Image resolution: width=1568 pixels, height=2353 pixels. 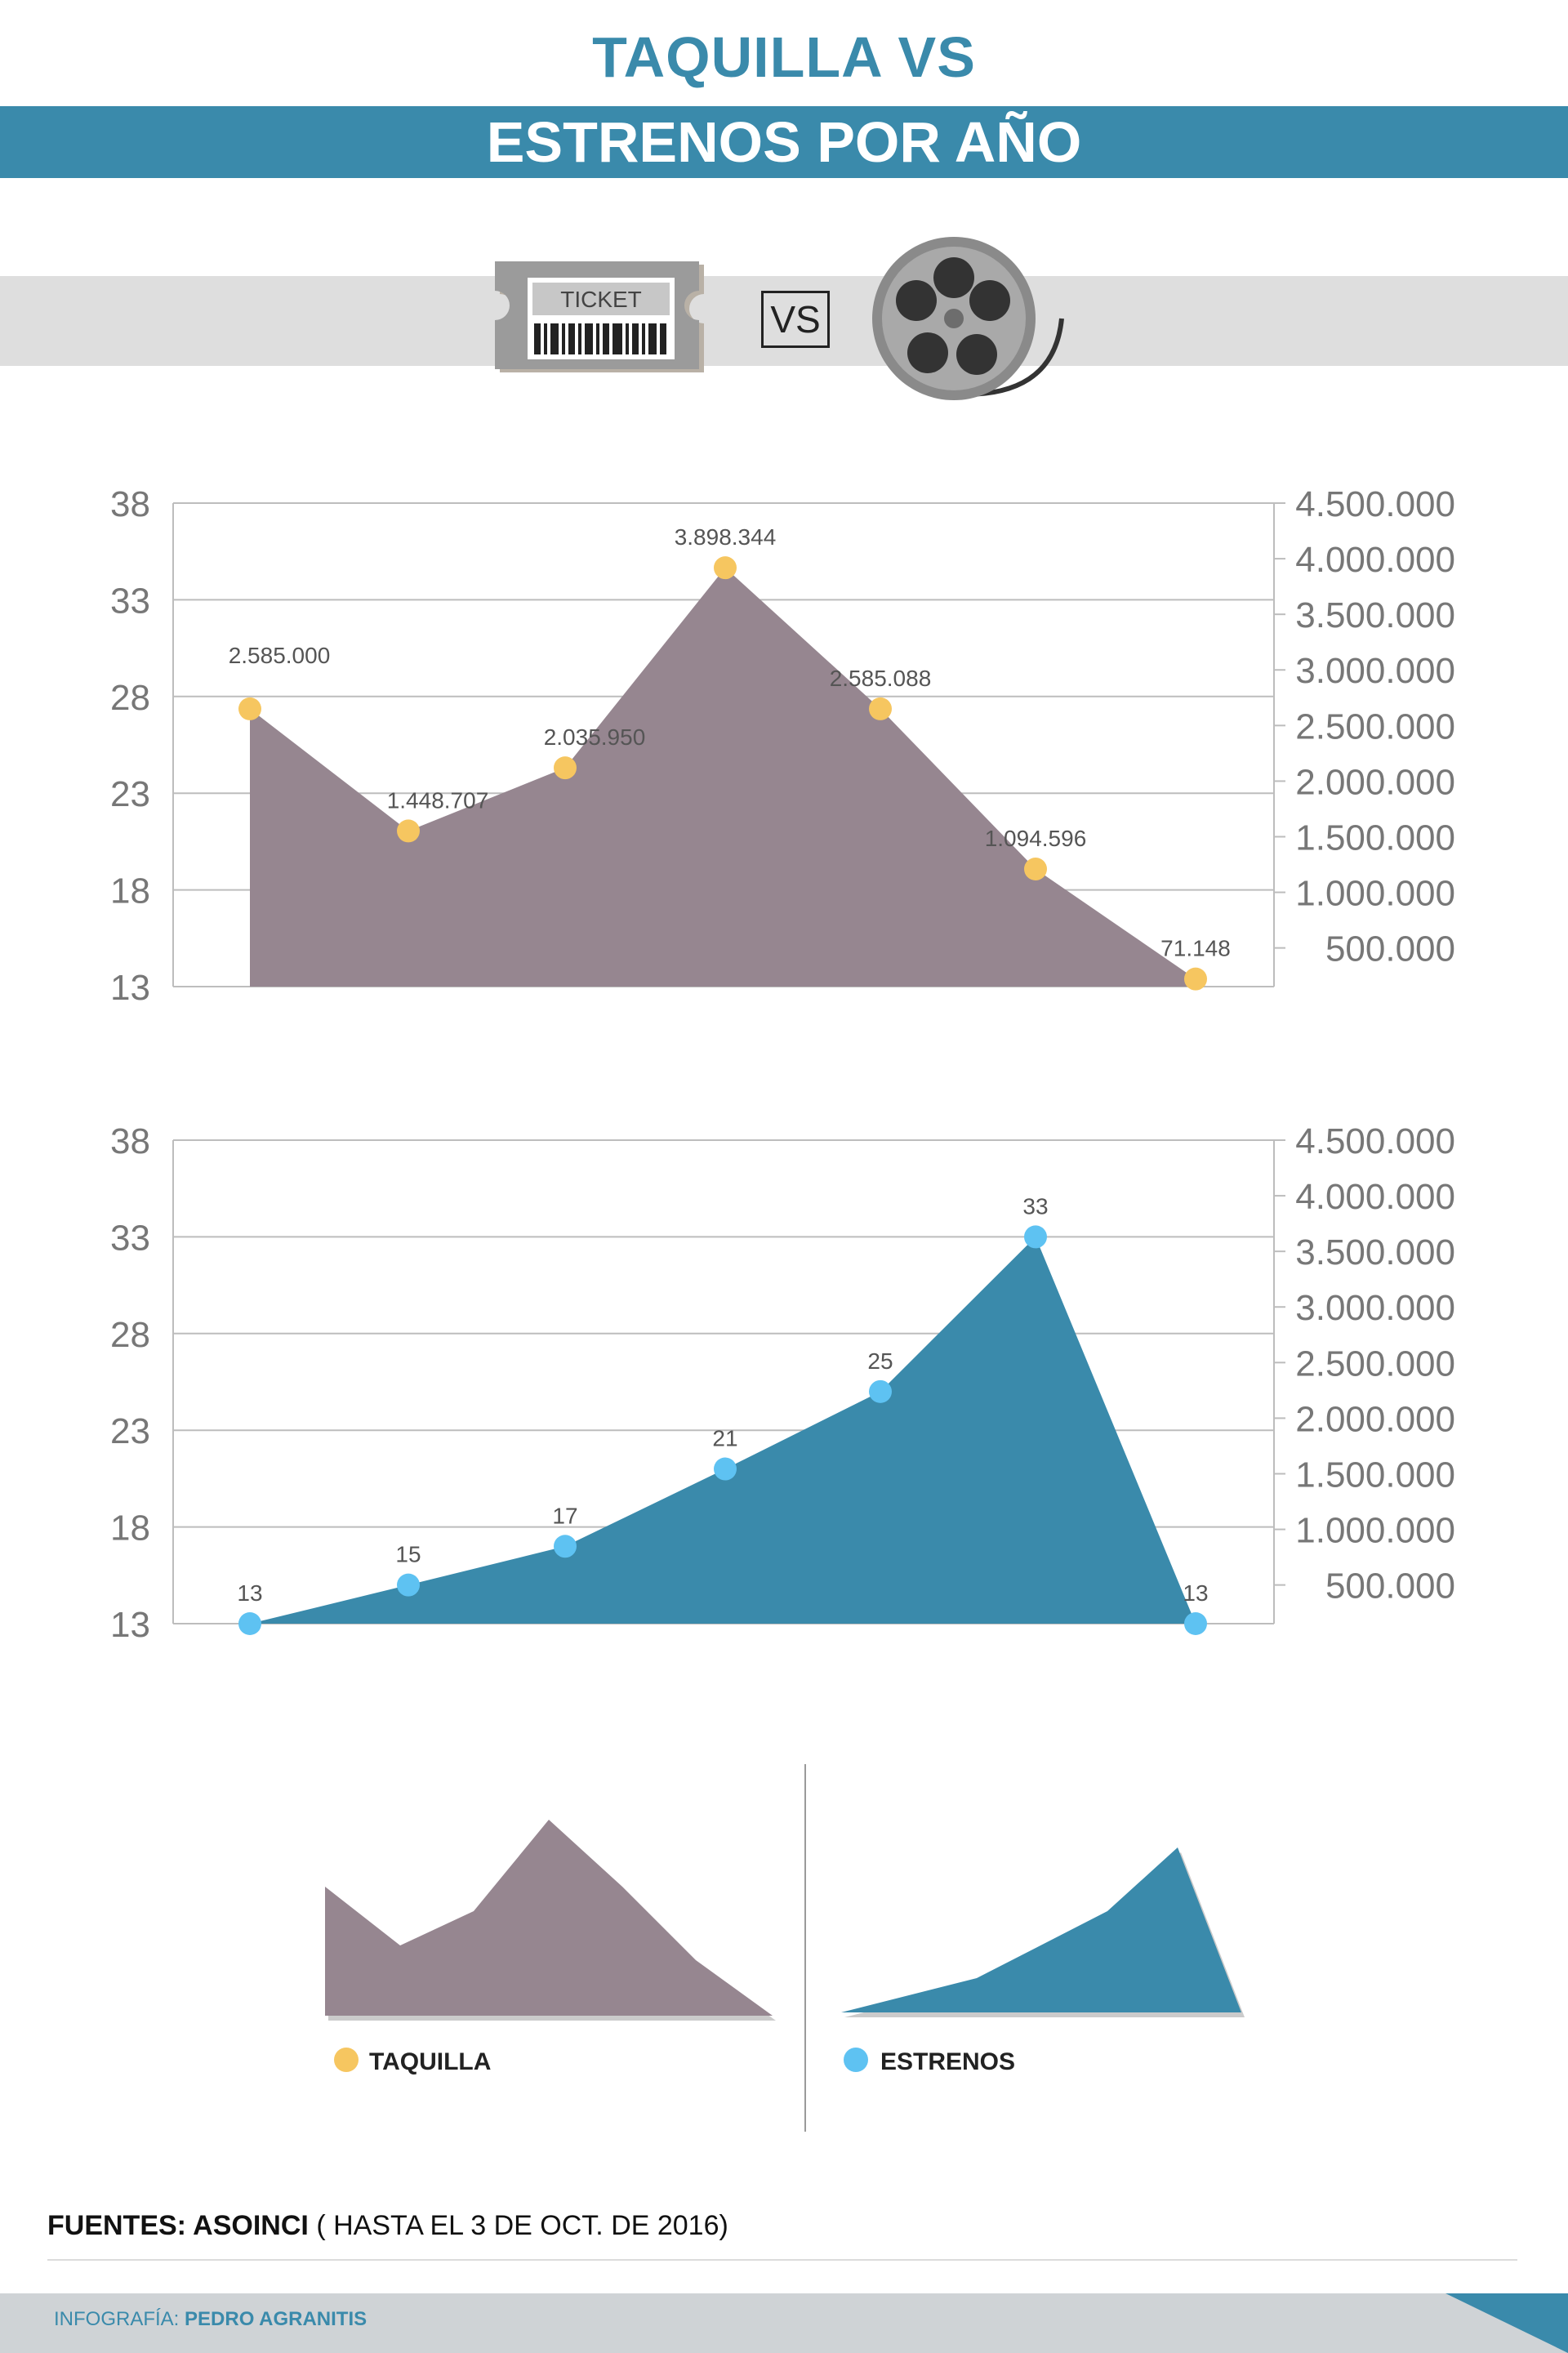 I want to click on data-label: 21, so click(x=724, y=1439).